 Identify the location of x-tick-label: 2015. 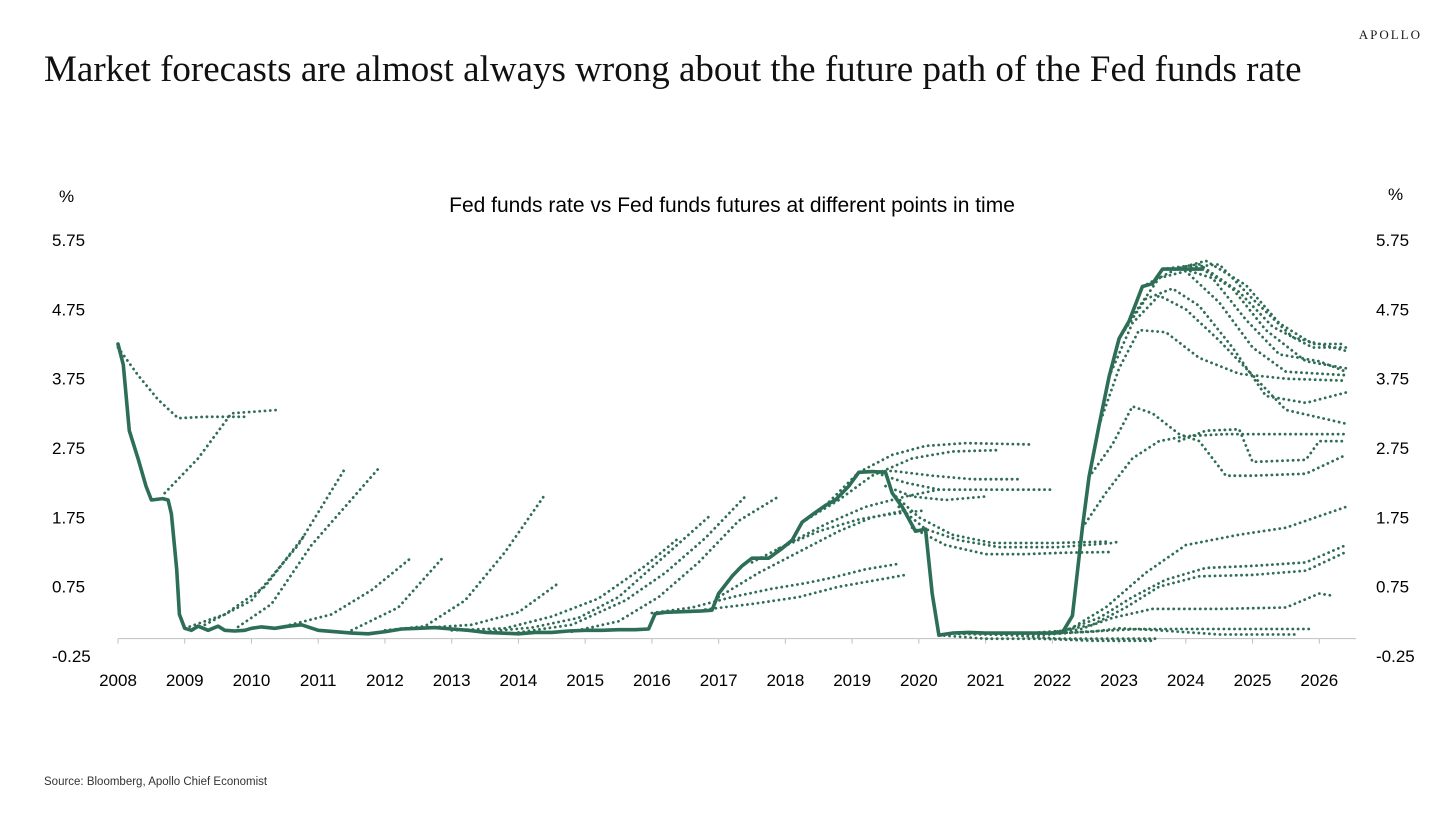
(585, 680).